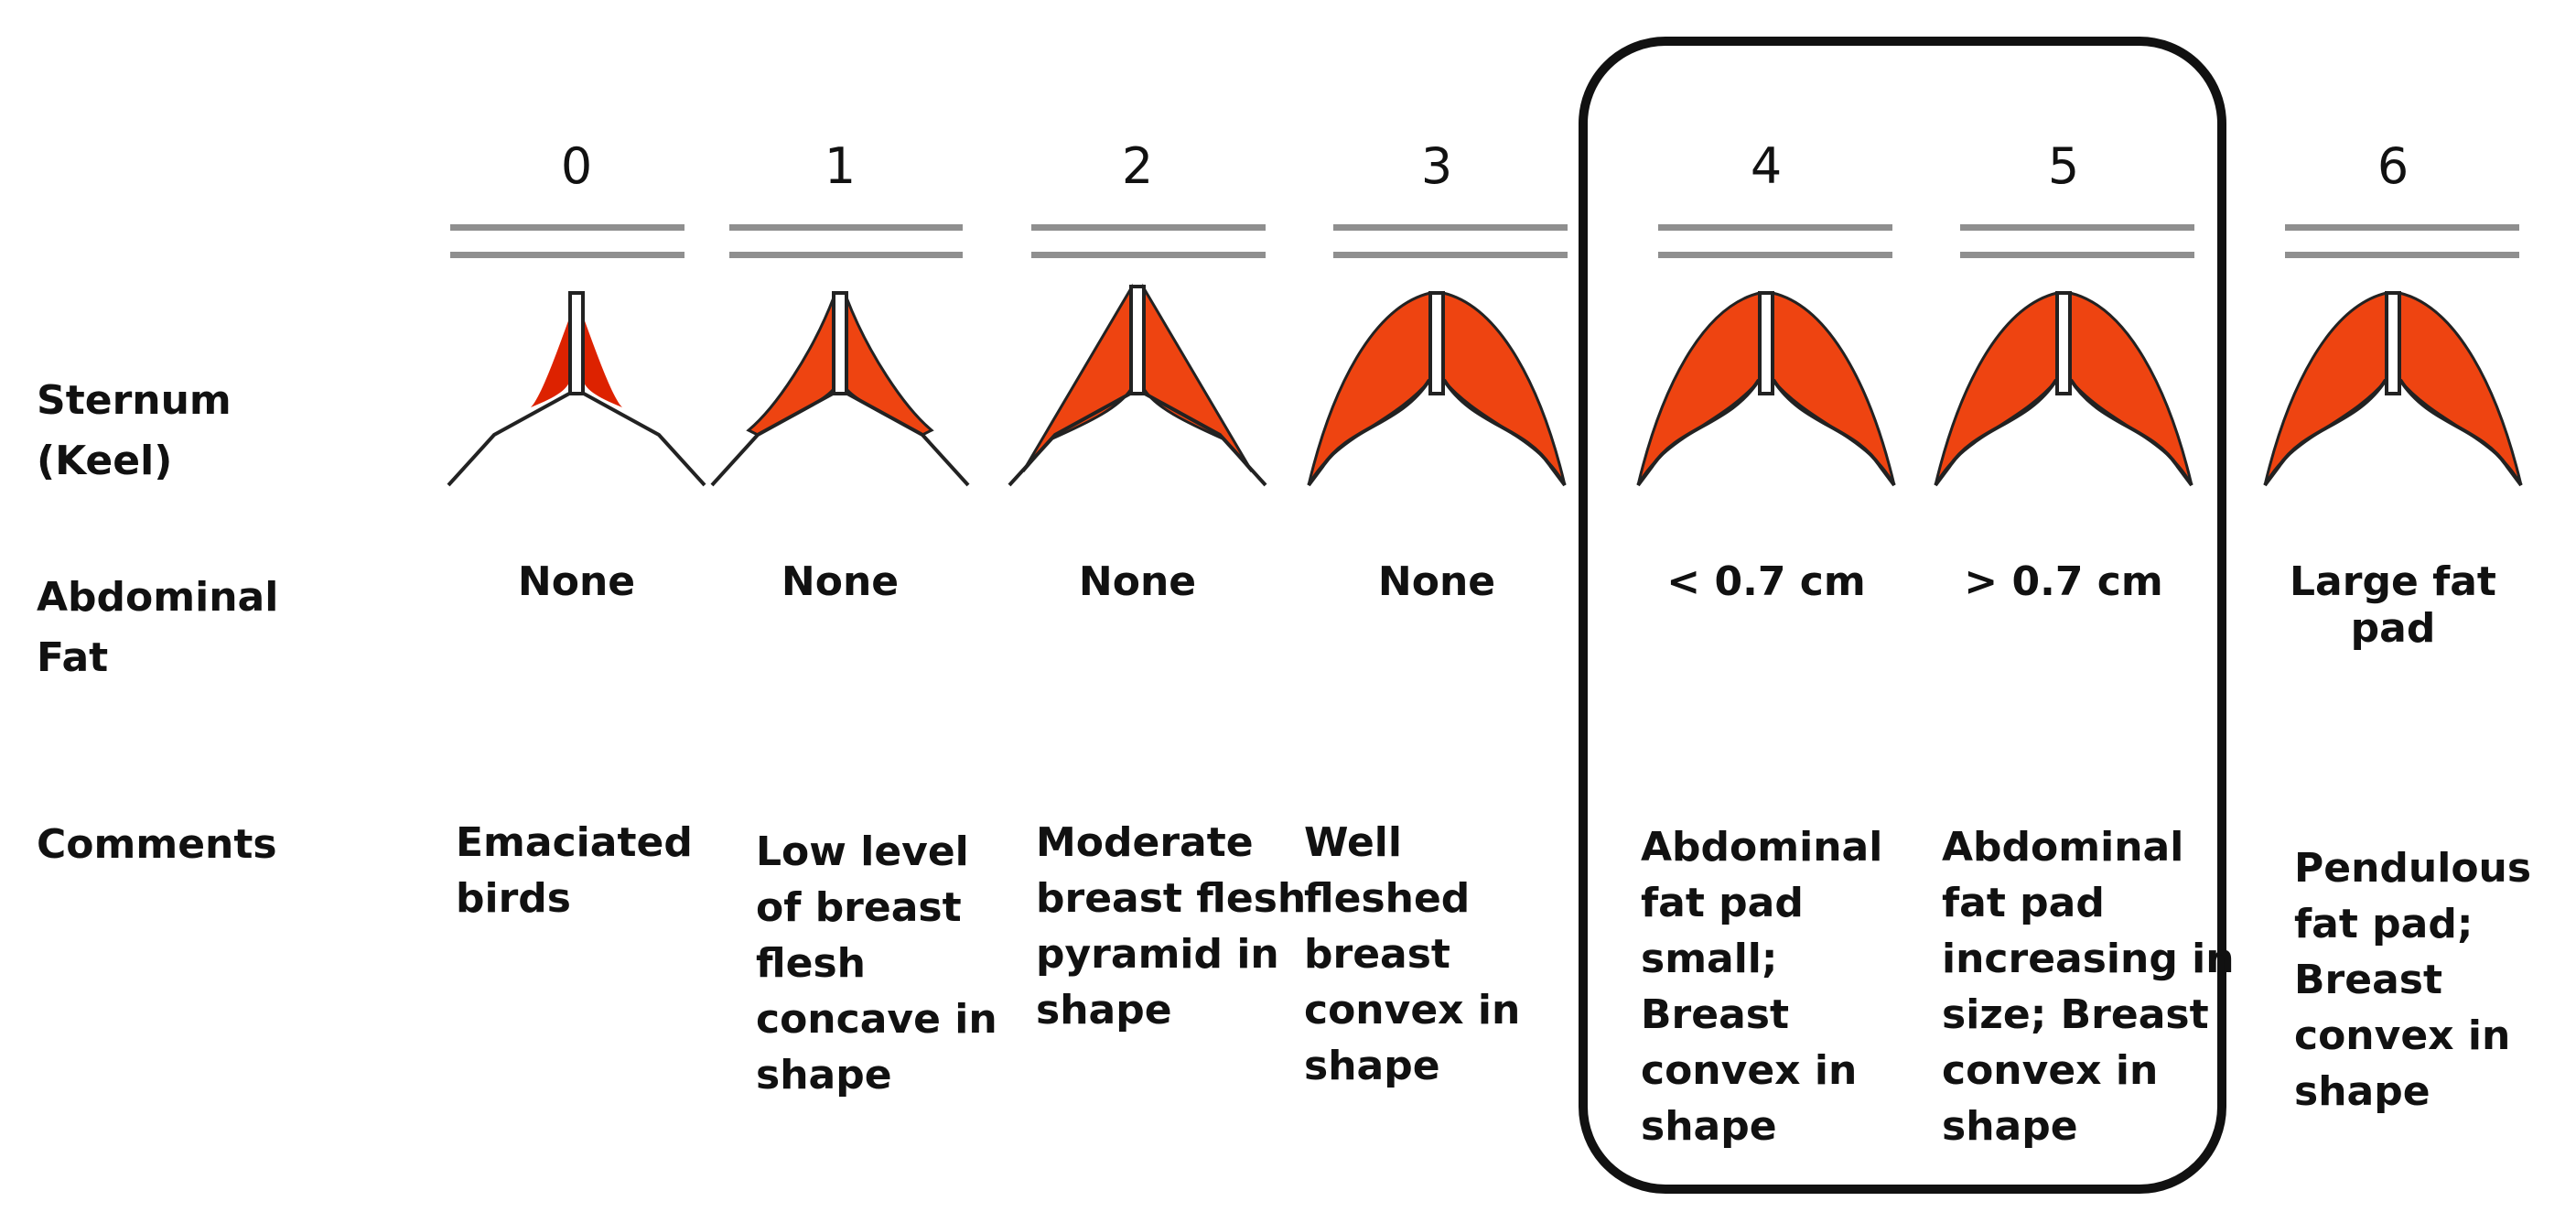 This screenshot has width=2576, height=1223. What do you see at coordinates (2413, 980) in the screenshot?
I see `stage-comment: Pendulous fat pad; Breast convex in shape` at bounding box center [2413, 980].